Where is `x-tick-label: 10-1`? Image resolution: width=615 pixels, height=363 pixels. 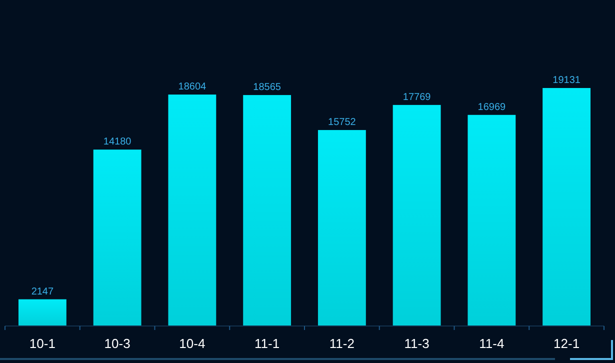
x-tick-label: 10-1 is located at coordinates (42, 343).